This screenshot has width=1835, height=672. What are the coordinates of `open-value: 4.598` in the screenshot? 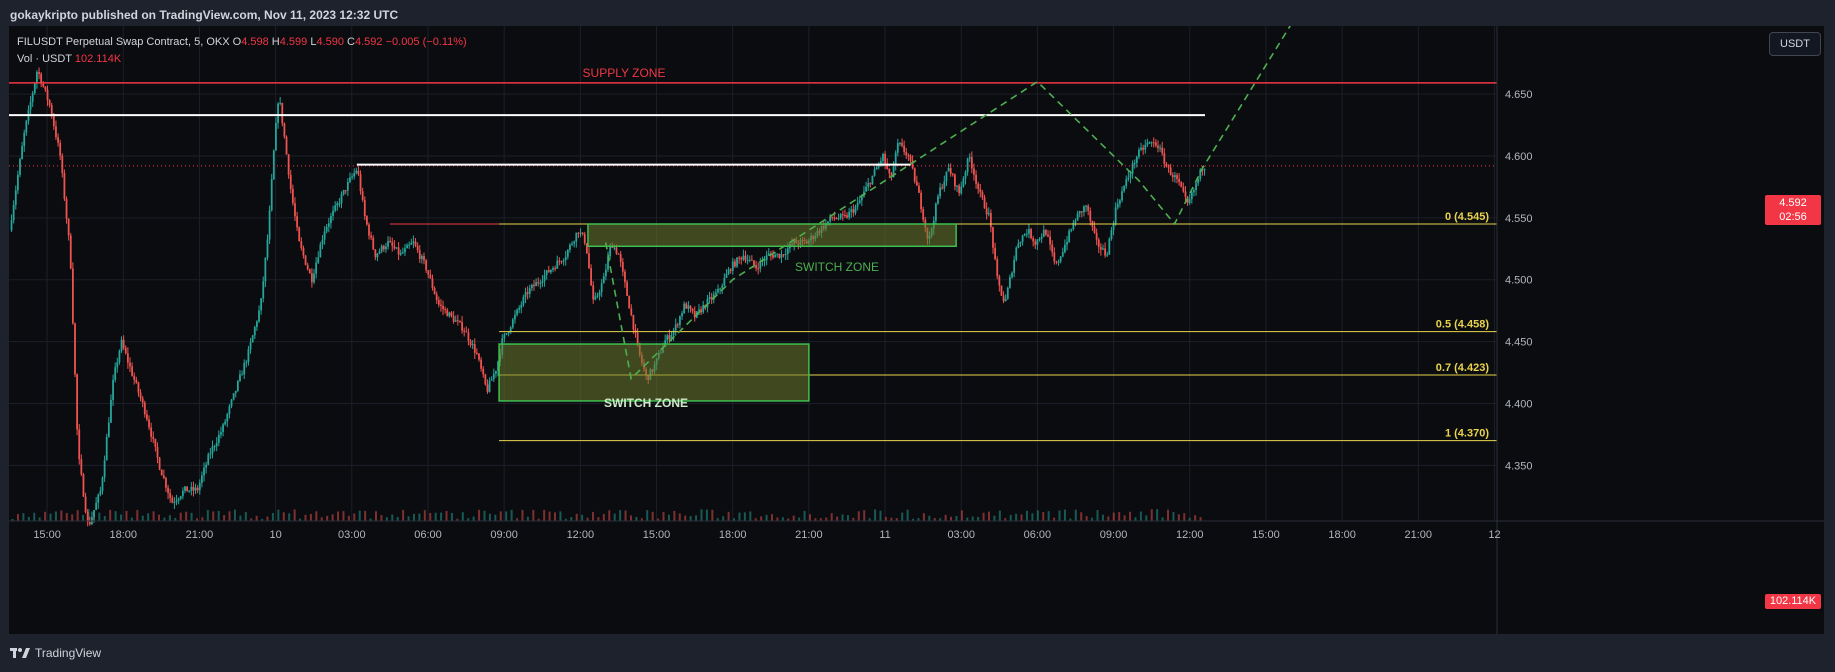 It's located at (255, 42).